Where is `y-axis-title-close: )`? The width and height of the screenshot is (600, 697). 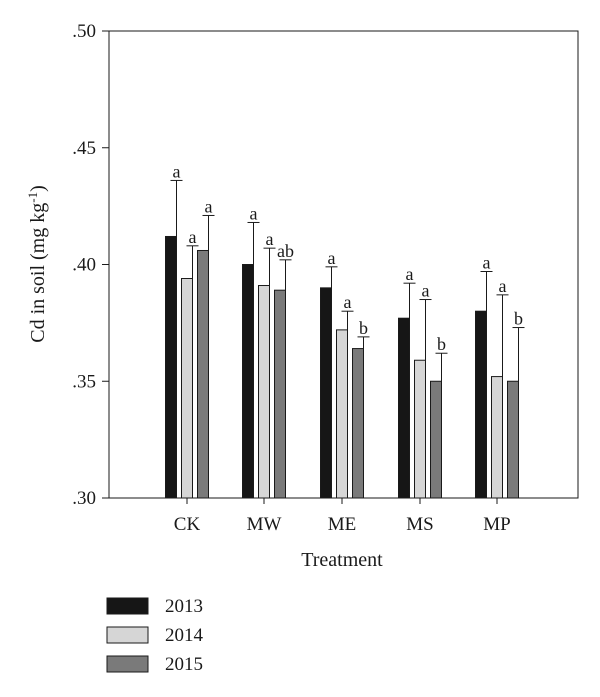
y-axis-title-close: ) is located at coordinates (38, 188).